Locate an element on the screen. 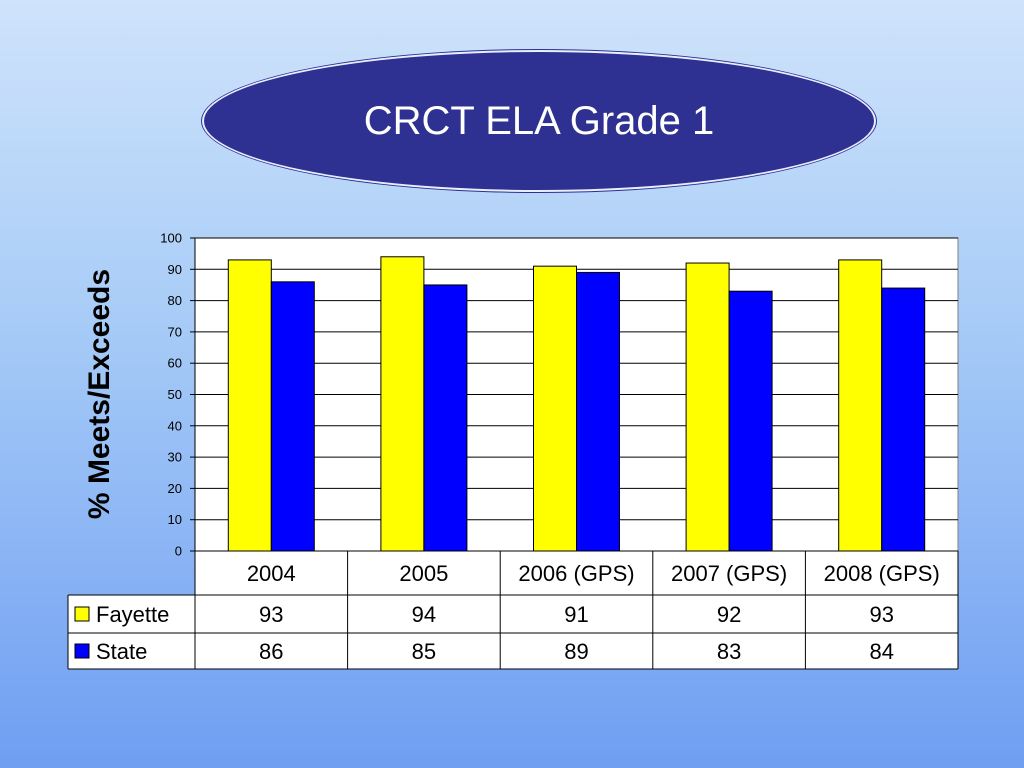  category-label-3: 2007 (GPS) is located at coordinates (729, 573).